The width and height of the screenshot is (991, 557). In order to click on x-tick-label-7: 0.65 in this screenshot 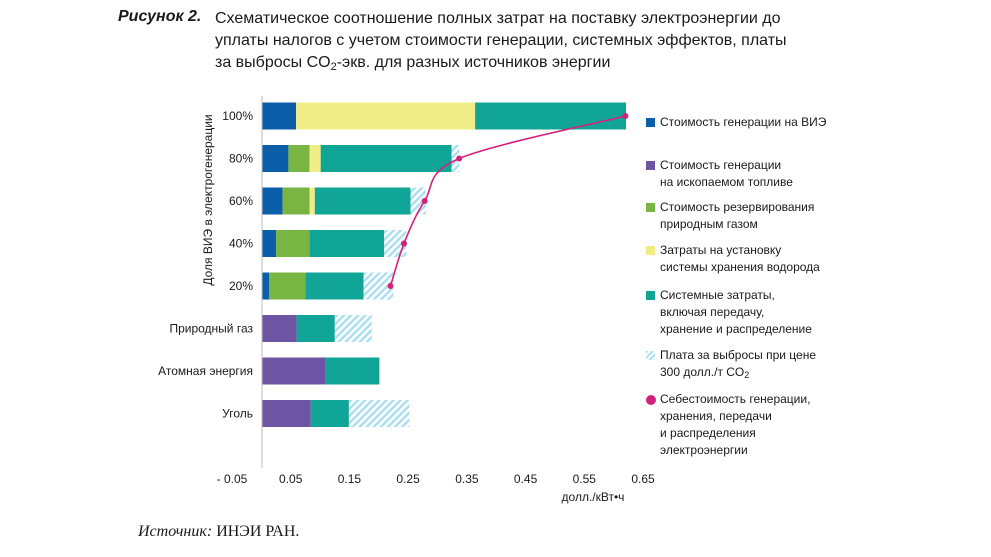, I will do `click(643, 479)`.